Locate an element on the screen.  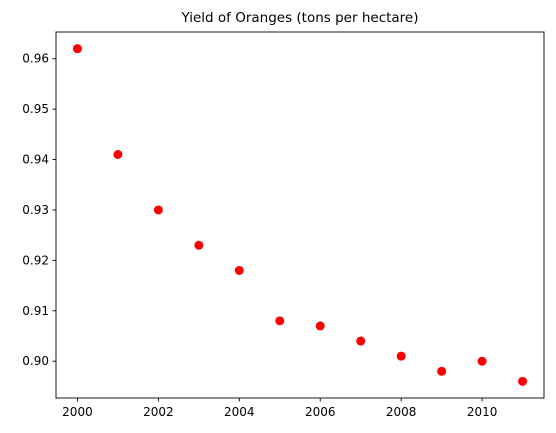
y-tick-label: 0.91 is located at coordinates (35, 311).